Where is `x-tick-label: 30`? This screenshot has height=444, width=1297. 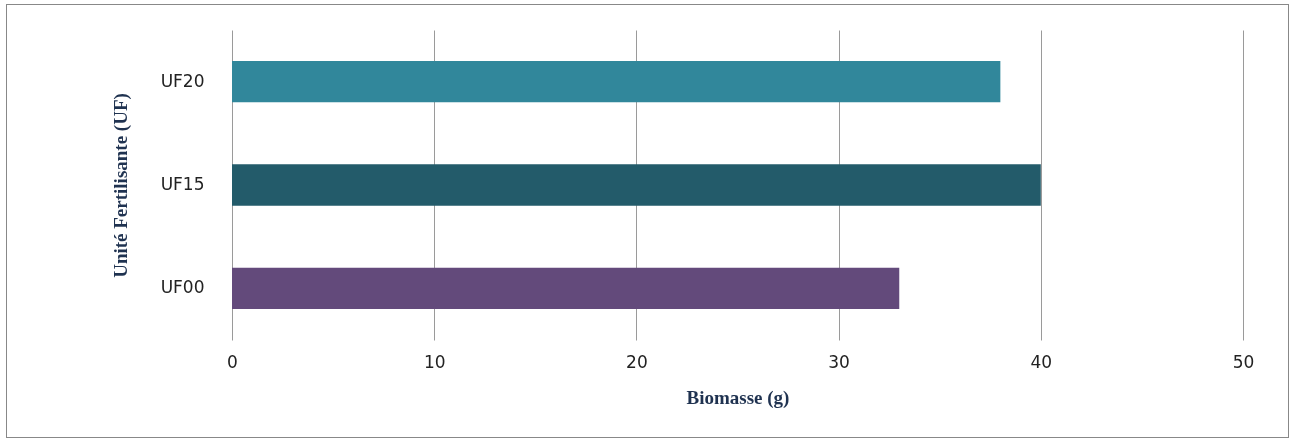 x-tick-label: 30 is located at coordinates (839, 361).